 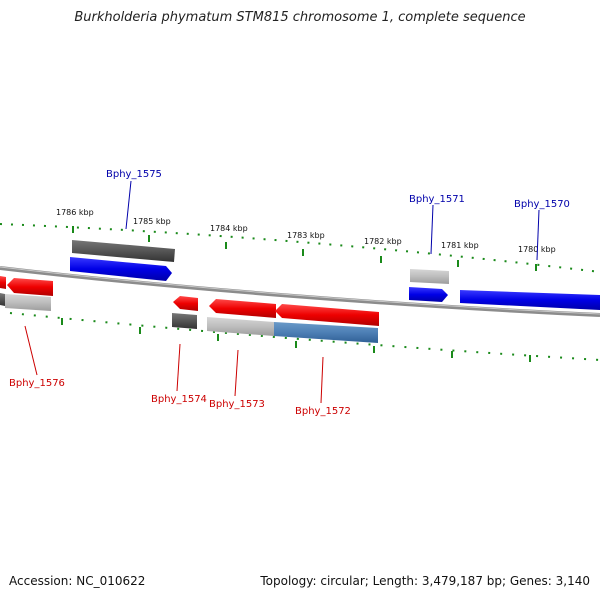 What do you see at coordinates (542, 204) in the screenshot?
I see `gene-label-bphy-1570: Bphy_1570` at bounding box center [542, 204].